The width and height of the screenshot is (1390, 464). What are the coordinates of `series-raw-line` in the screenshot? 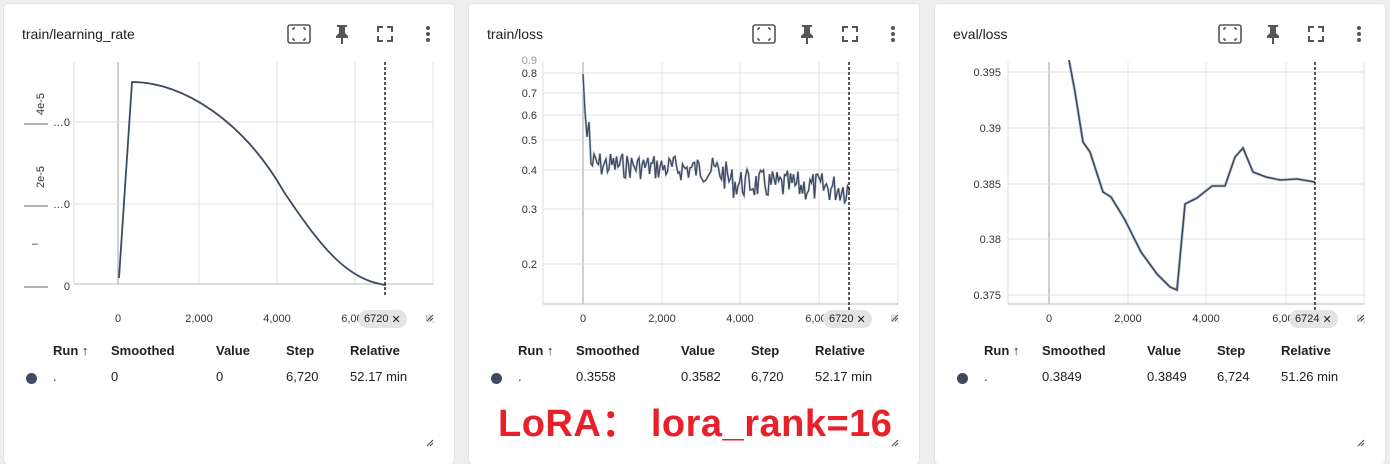 It's located at (1191, 176).